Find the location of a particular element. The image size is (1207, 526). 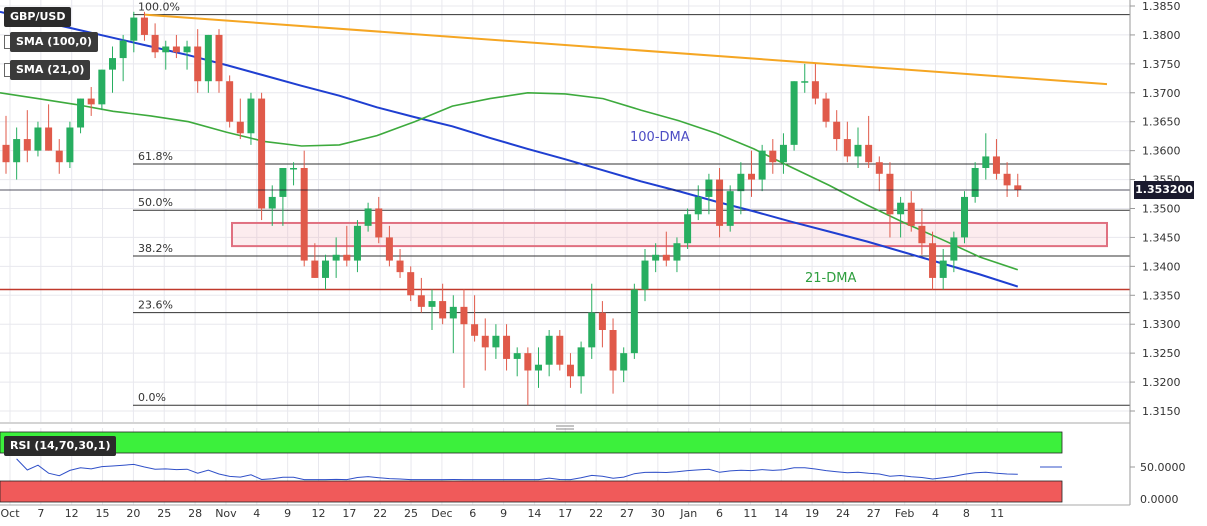

resistance-trendline is located at coordinates (626, 49).